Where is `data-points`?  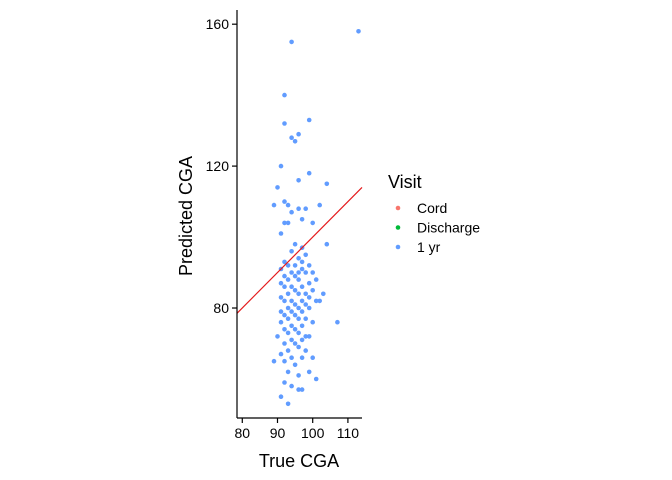 data-points is located at coordinates (316, 218).